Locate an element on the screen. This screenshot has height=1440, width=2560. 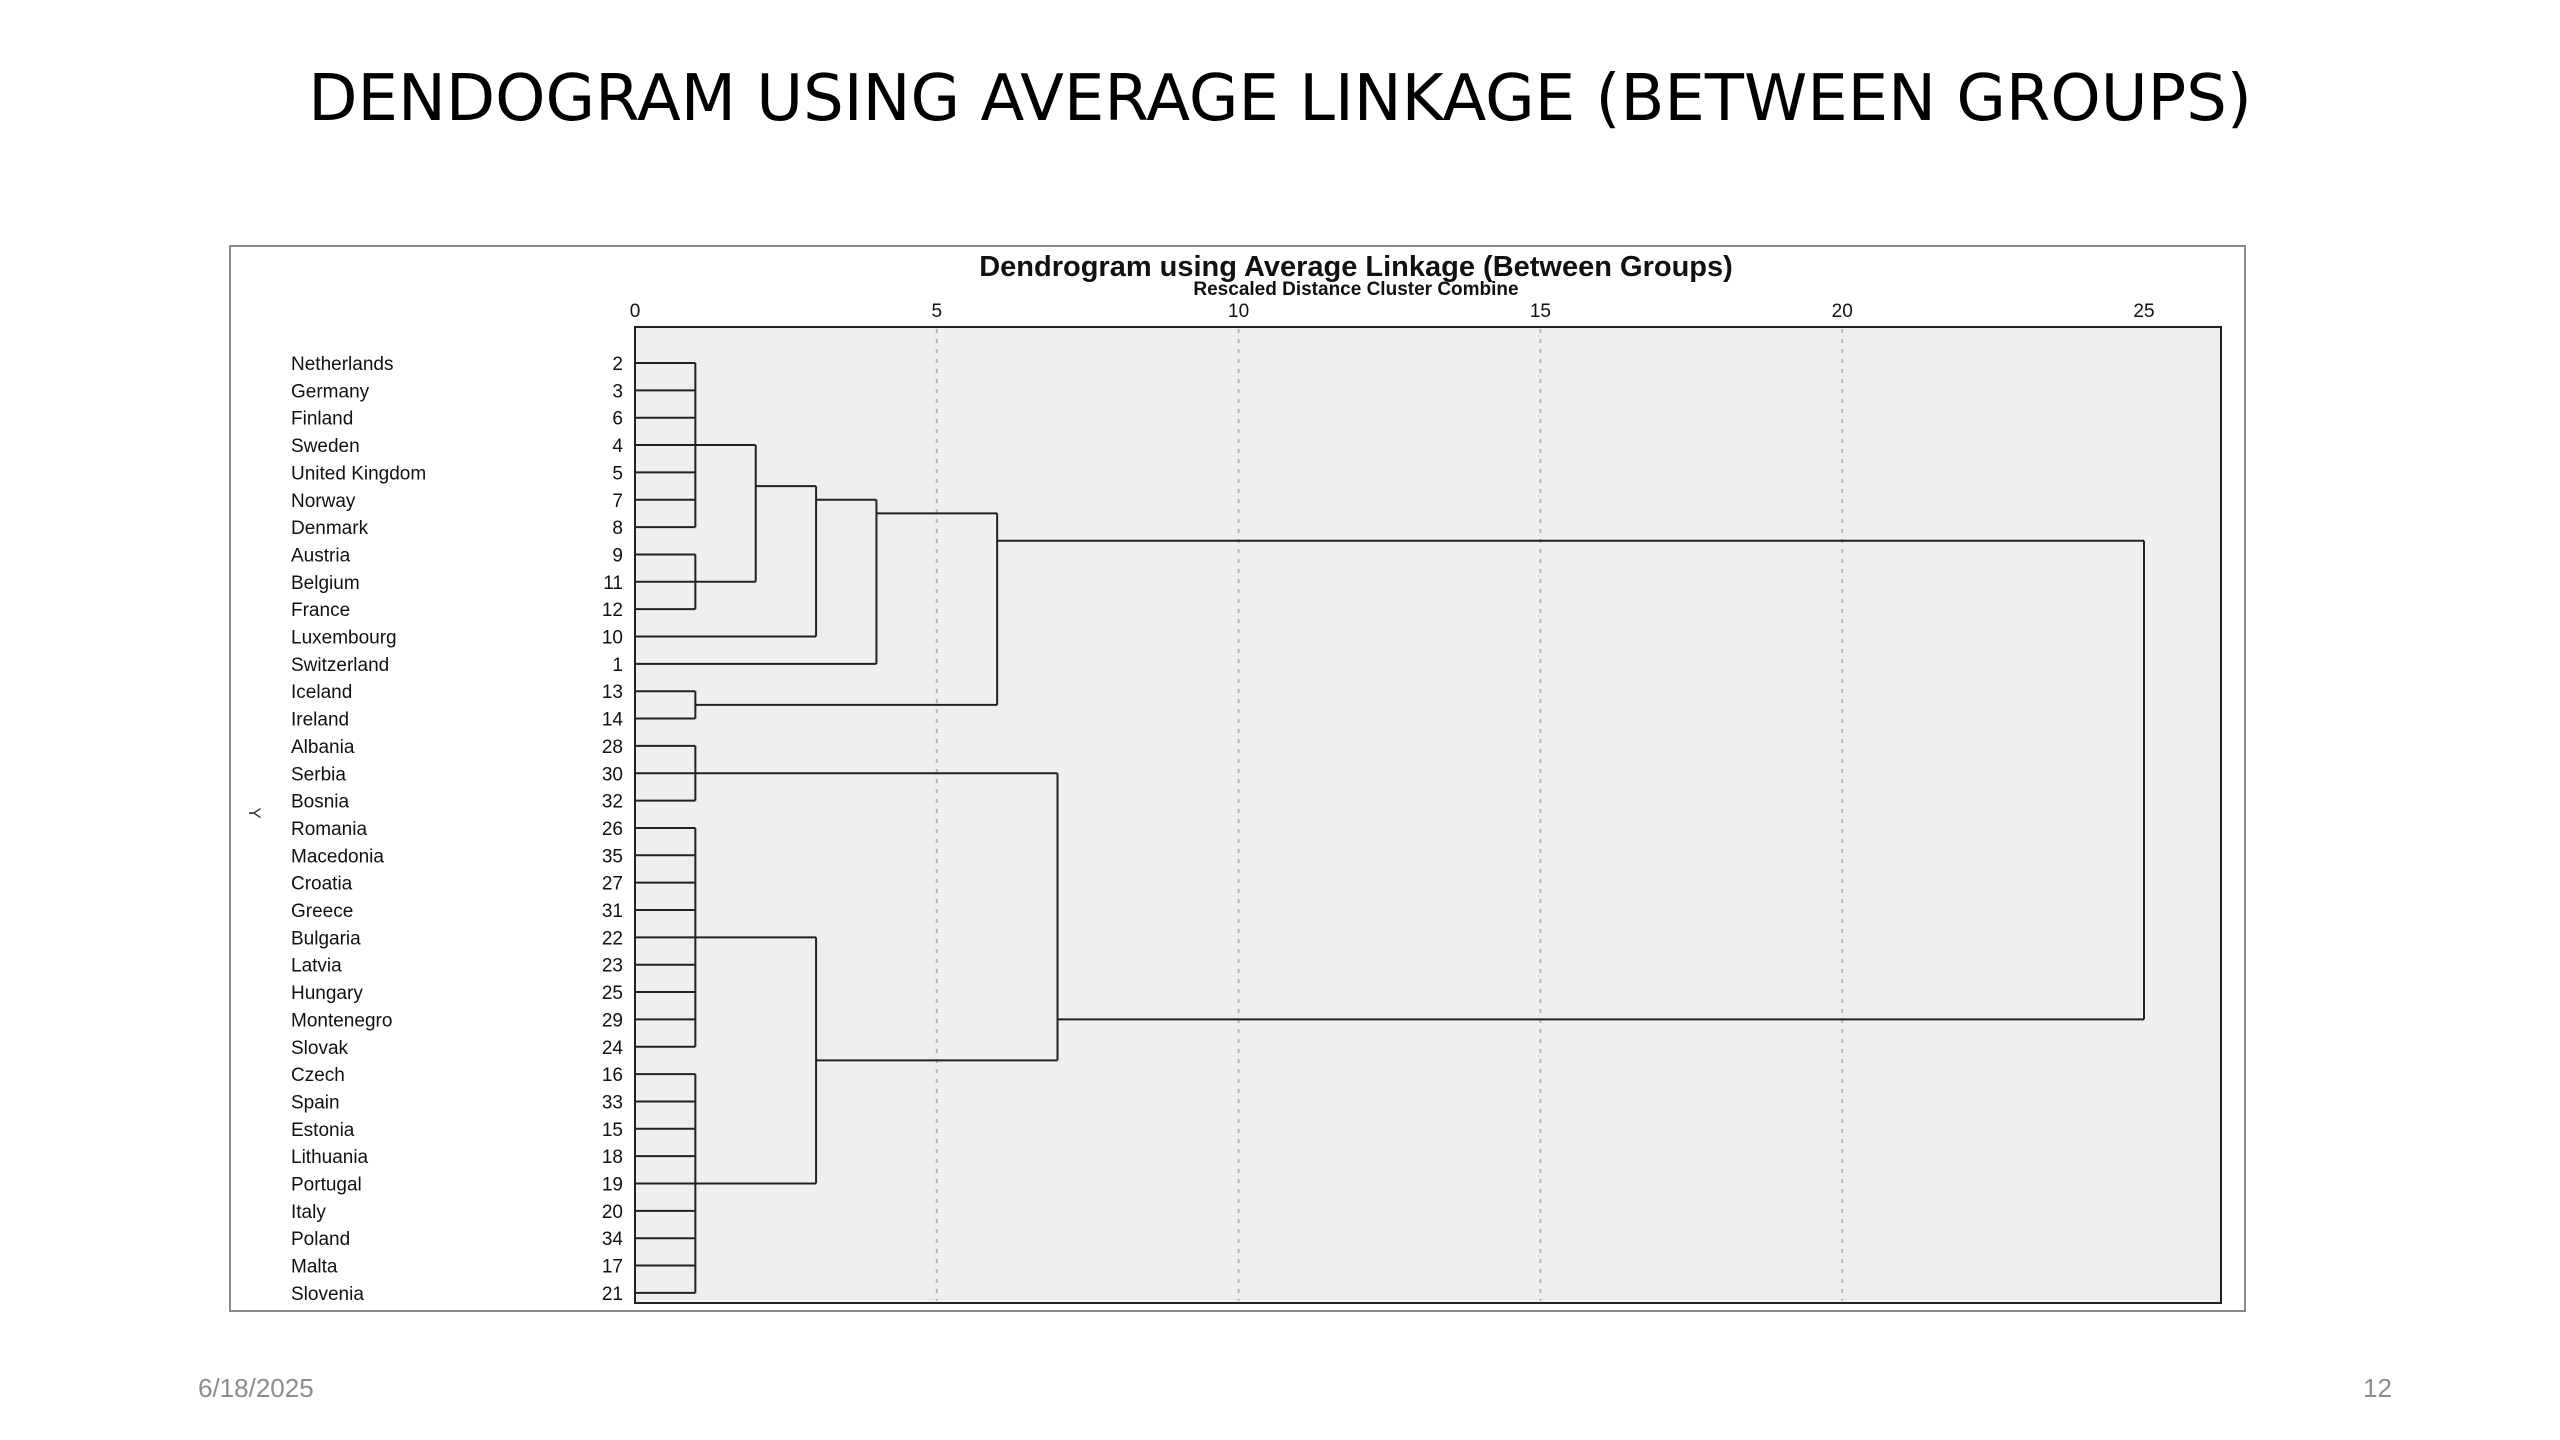
x-tick-label: 25 is located at coordinates (2143, 311).